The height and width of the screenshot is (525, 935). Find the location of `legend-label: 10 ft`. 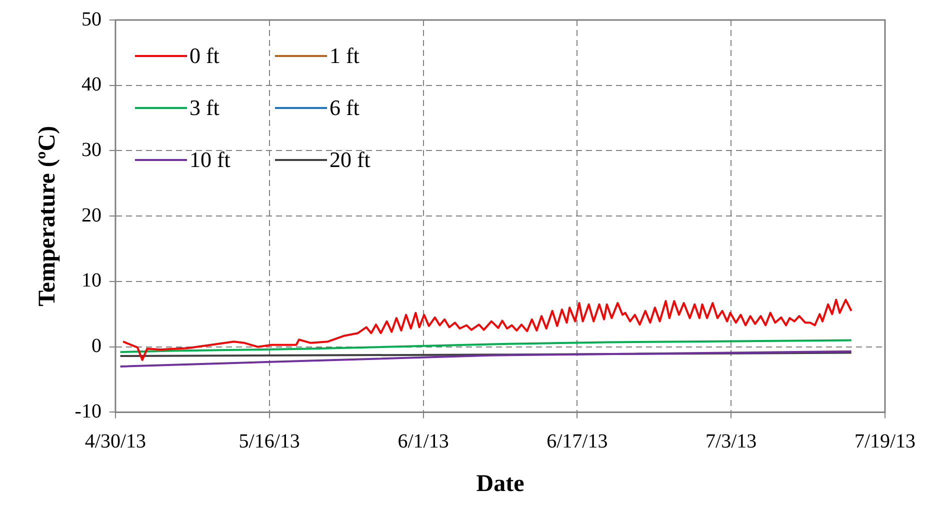

legend-label: 10 ft is located at coordinates (209, 160).